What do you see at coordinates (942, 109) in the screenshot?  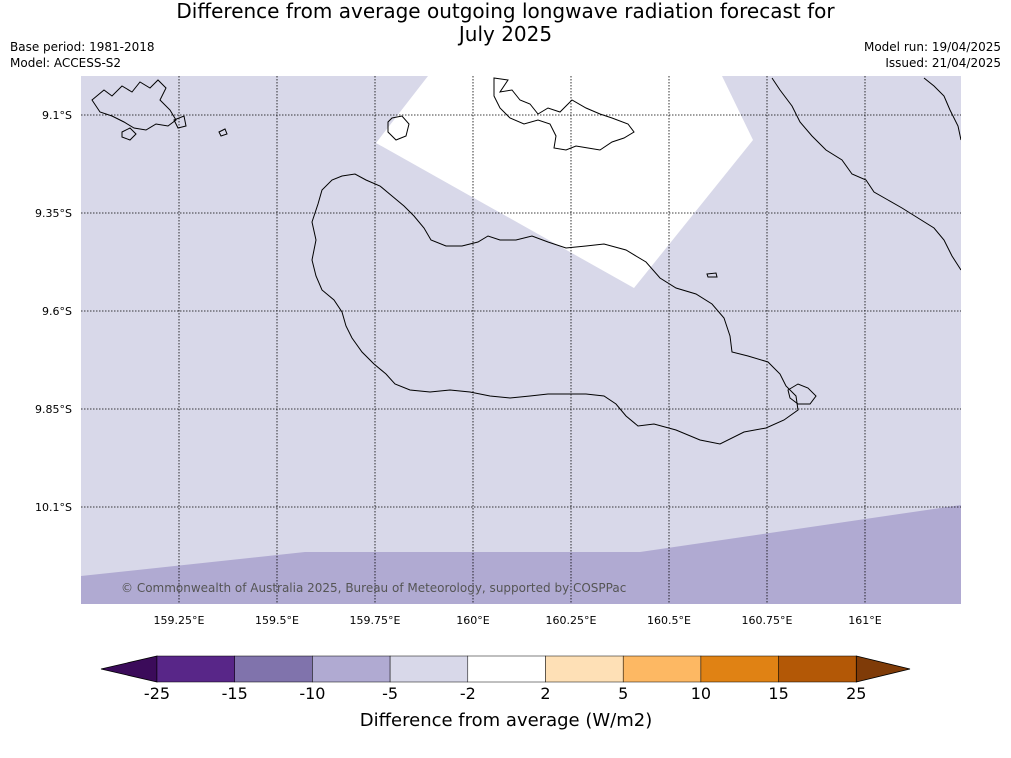 I see `coastline-malaita-north` at bounding box center [942, 109].